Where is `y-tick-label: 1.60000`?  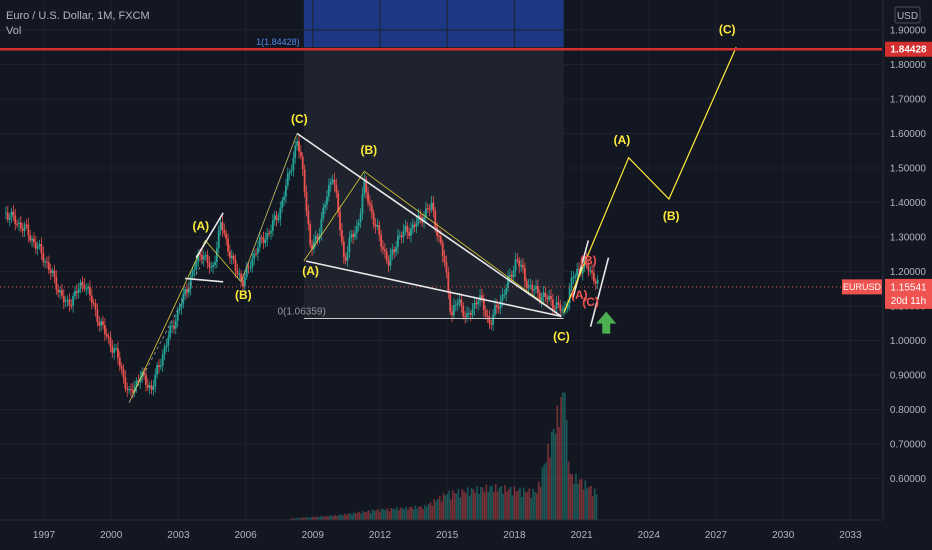 y-tick-label: 1.60000 is located at coordinates (908, 134).